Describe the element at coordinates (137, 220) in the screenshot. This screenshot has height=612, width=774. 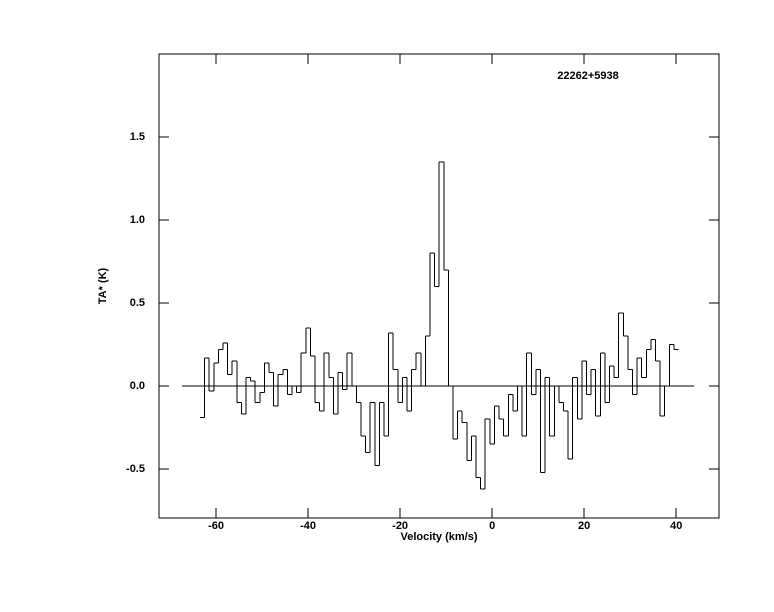
I see `y-tick-label: 1.0` at that location.